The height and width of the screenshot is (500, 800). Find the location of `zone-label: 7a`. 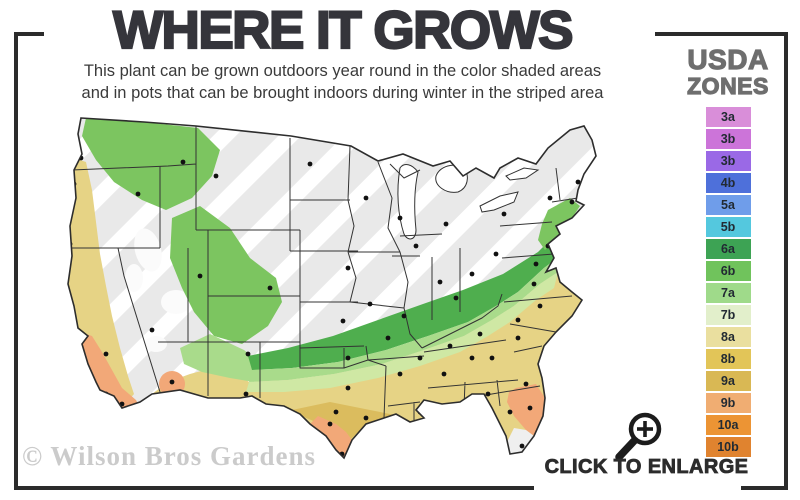

zone-label: 7a is located at coordinates (728, 293).